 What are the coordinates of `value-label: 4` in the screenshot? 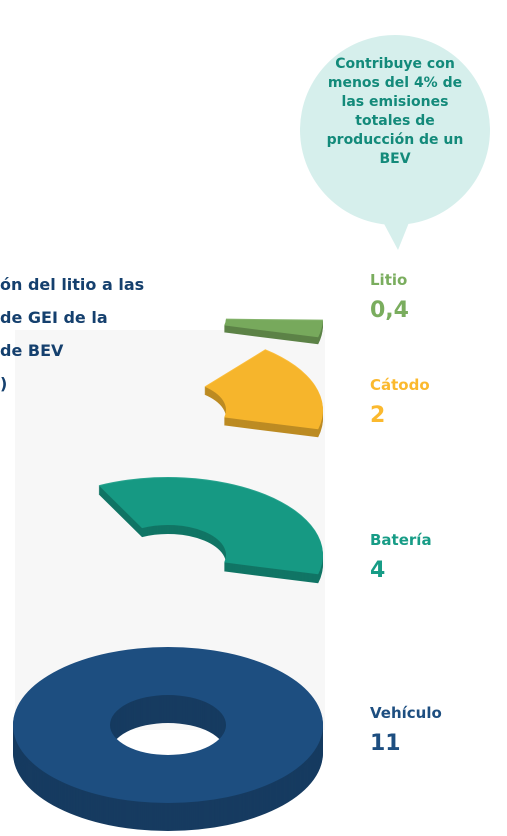 It's located at (377, 570).